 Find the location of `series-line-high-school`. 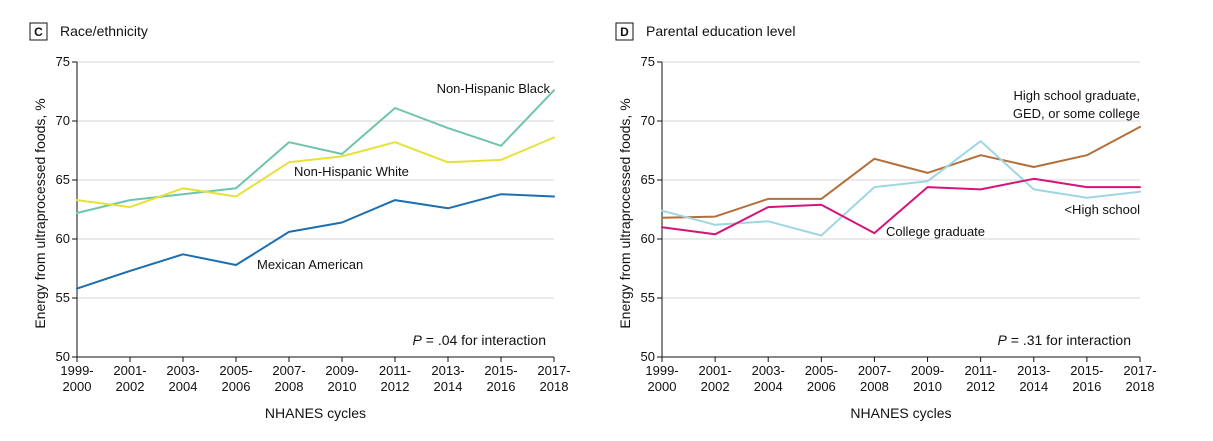

series-line-high-school is located at coordinates (901, 188).